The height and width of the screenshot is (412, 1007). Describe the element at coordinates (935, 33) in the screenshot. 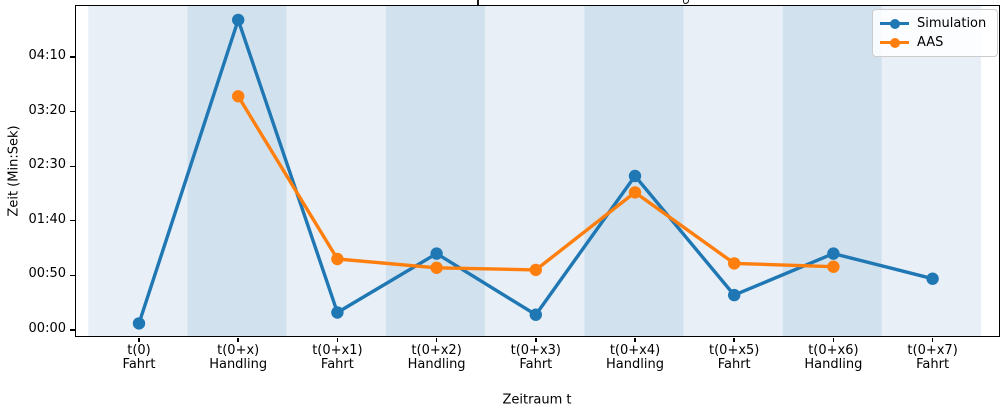

I see `legend: Simulation AAS` at that location.